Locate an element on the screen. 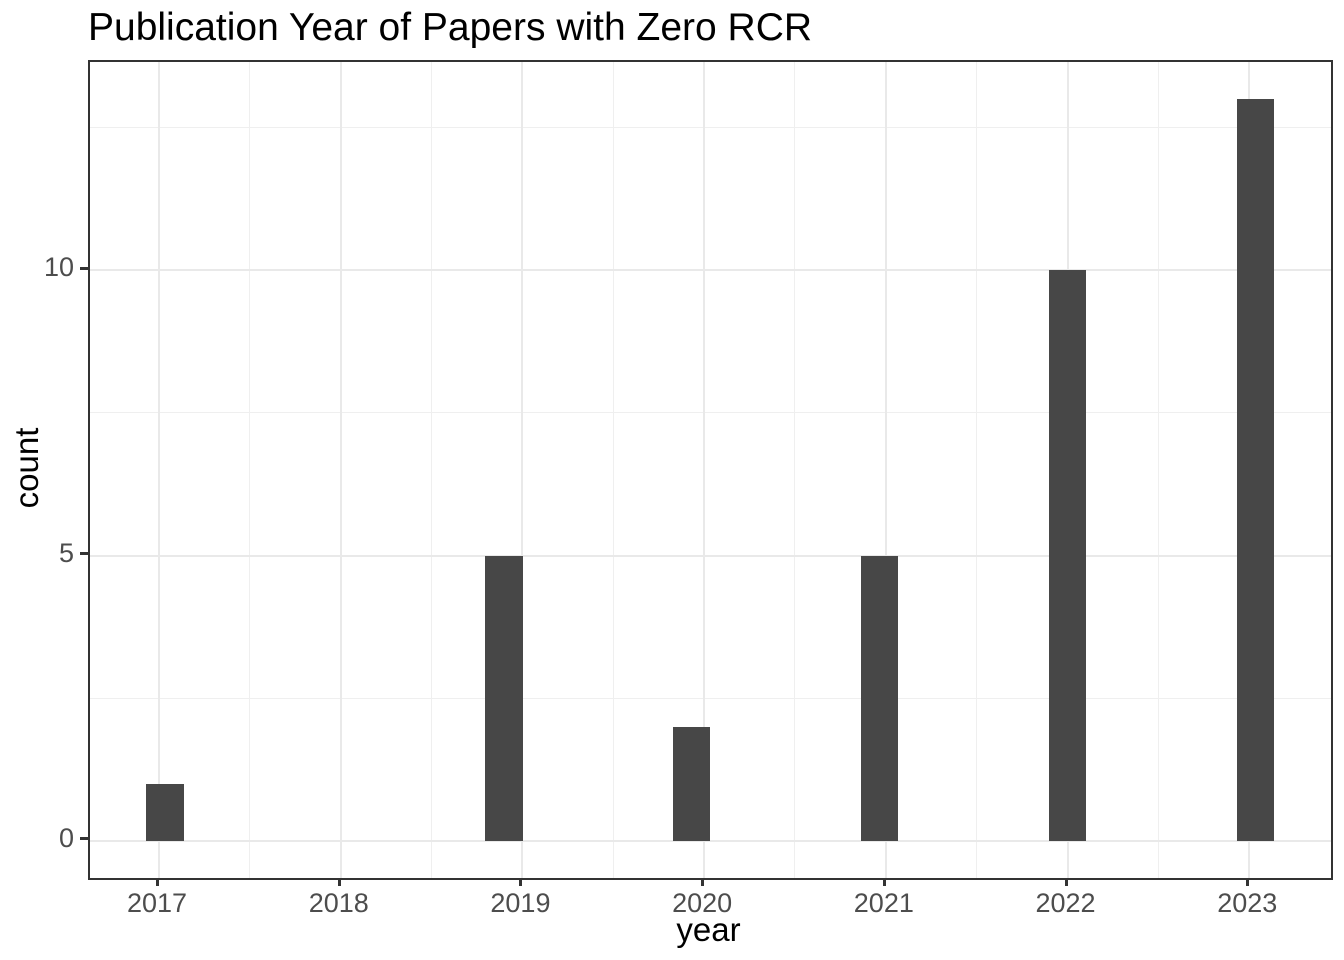 The height and width of the screenshot is (960, 1344). x-axis-title: year is located at coordinates (708, 929).